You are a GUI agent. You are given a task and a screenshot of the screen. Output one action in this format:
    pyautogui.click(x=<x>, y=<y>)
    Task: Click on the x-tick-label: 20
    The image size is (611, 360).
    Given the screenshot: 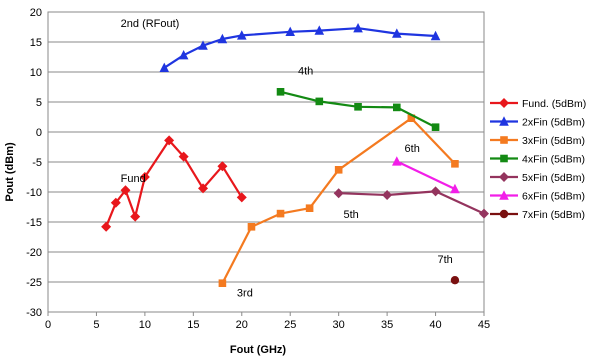 What is the action you would take?
    pyautogui.click(x=242, y=325)
    